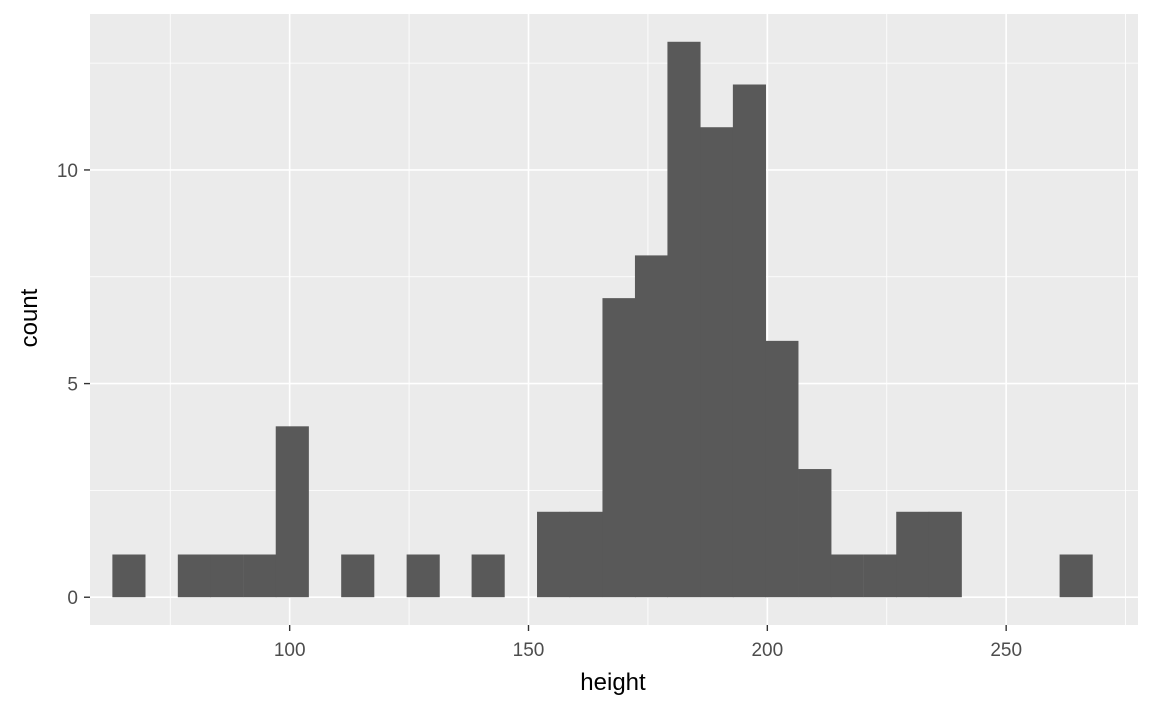 The height and width of the screenshot is (711, 1152). What do you see at coordinates (529, 650) in the screenshot?
I see `x-tick-label: 150` at bounding box center [529, 650].